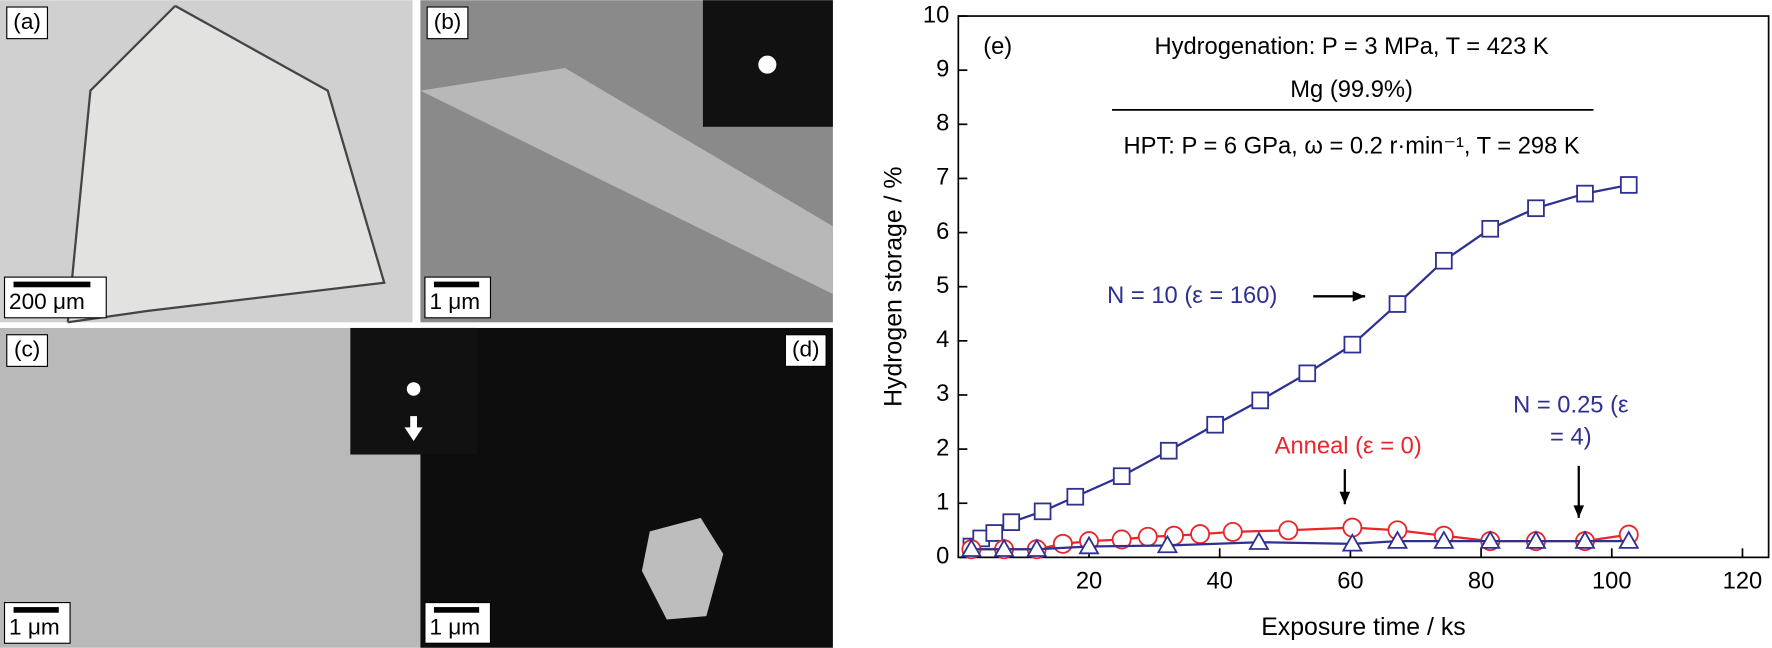 The height and width of the screenshot is (648, 1772). Describe the element at coordinates (942, 69) in the screenshot. I see `y-tick-label: 9` at that location.